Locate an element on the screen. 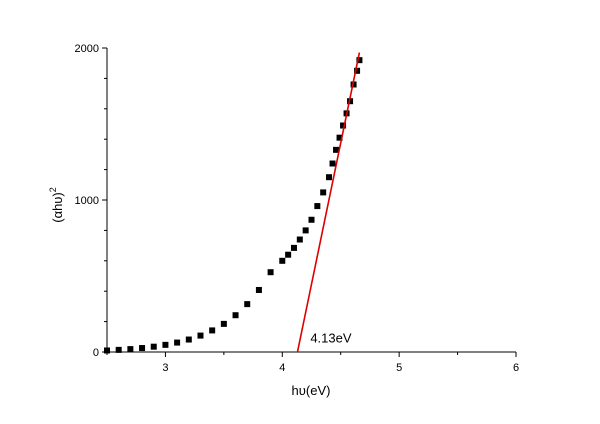 This screenshot has height=424, width=600. x-ticks: 3 4 5 6 is located at coordinates (312, 363).